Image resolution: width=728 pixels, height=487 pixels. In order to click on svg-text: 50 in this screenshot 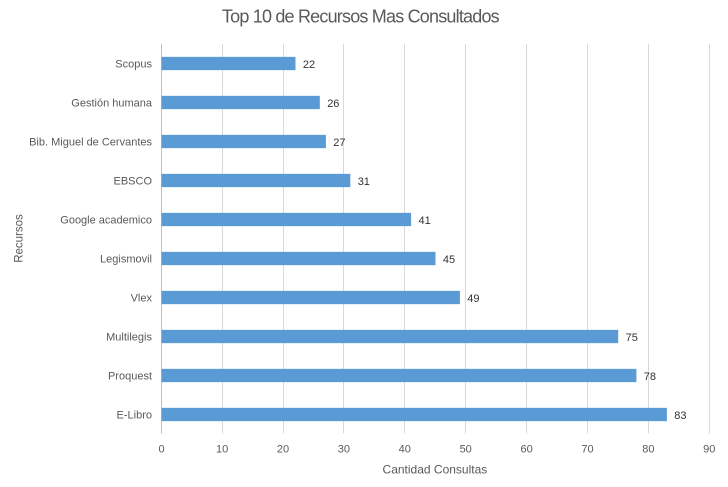, I will do `click(466, 450)`.